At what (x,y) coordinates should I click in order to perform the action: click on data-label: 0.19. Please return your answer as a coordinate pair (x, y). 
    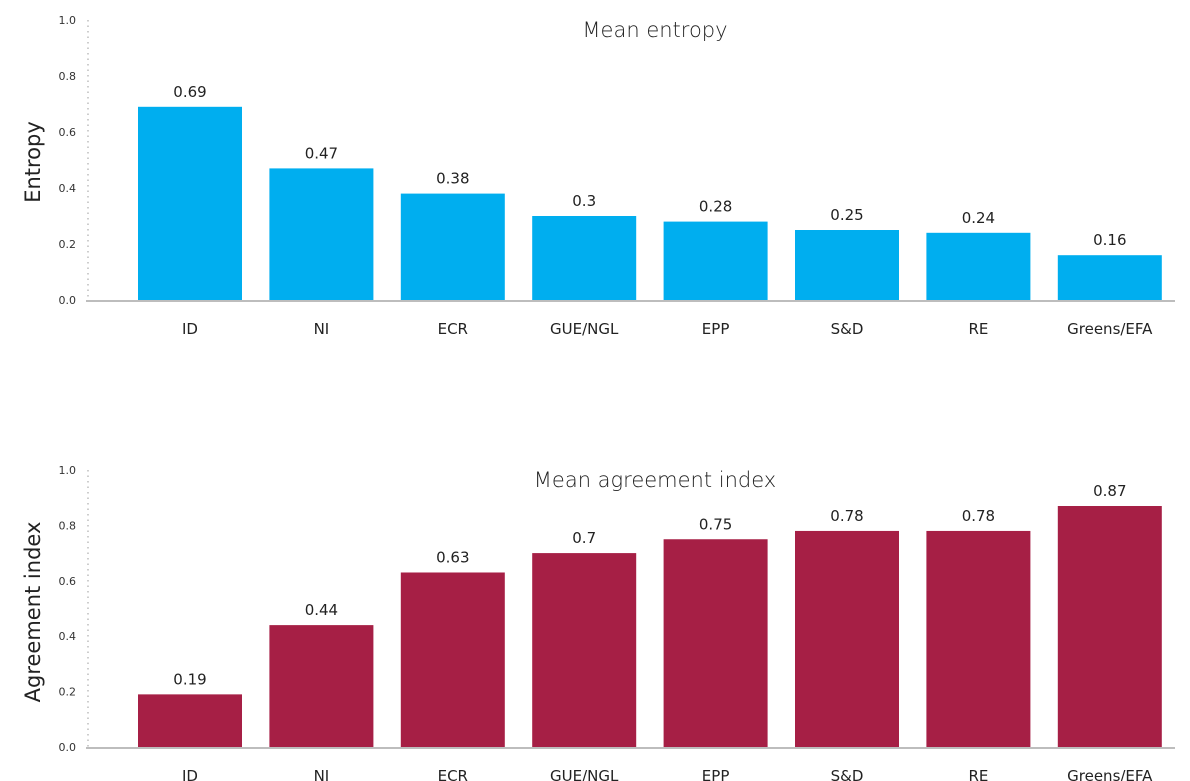
    Looking at the image, I should click on (189, 679).